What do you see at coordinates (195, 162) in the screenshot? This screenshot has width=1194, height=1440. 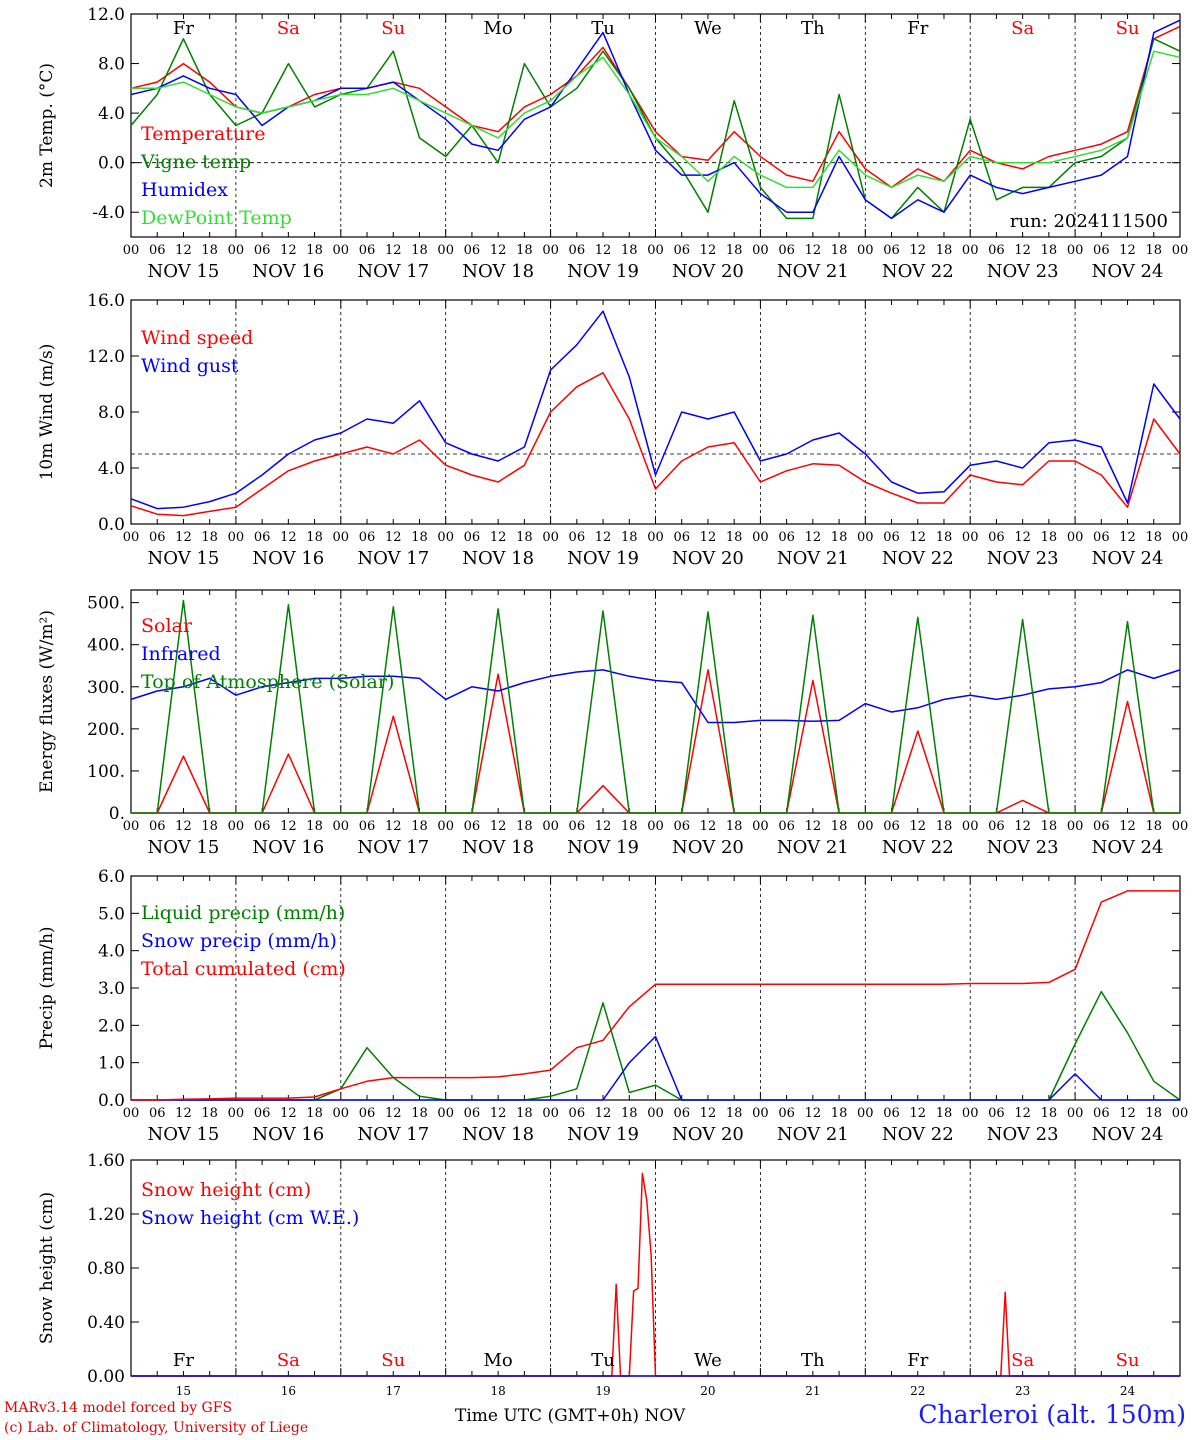 I see `legend-entry: Vigne temp` at bounding box center [195, 162].